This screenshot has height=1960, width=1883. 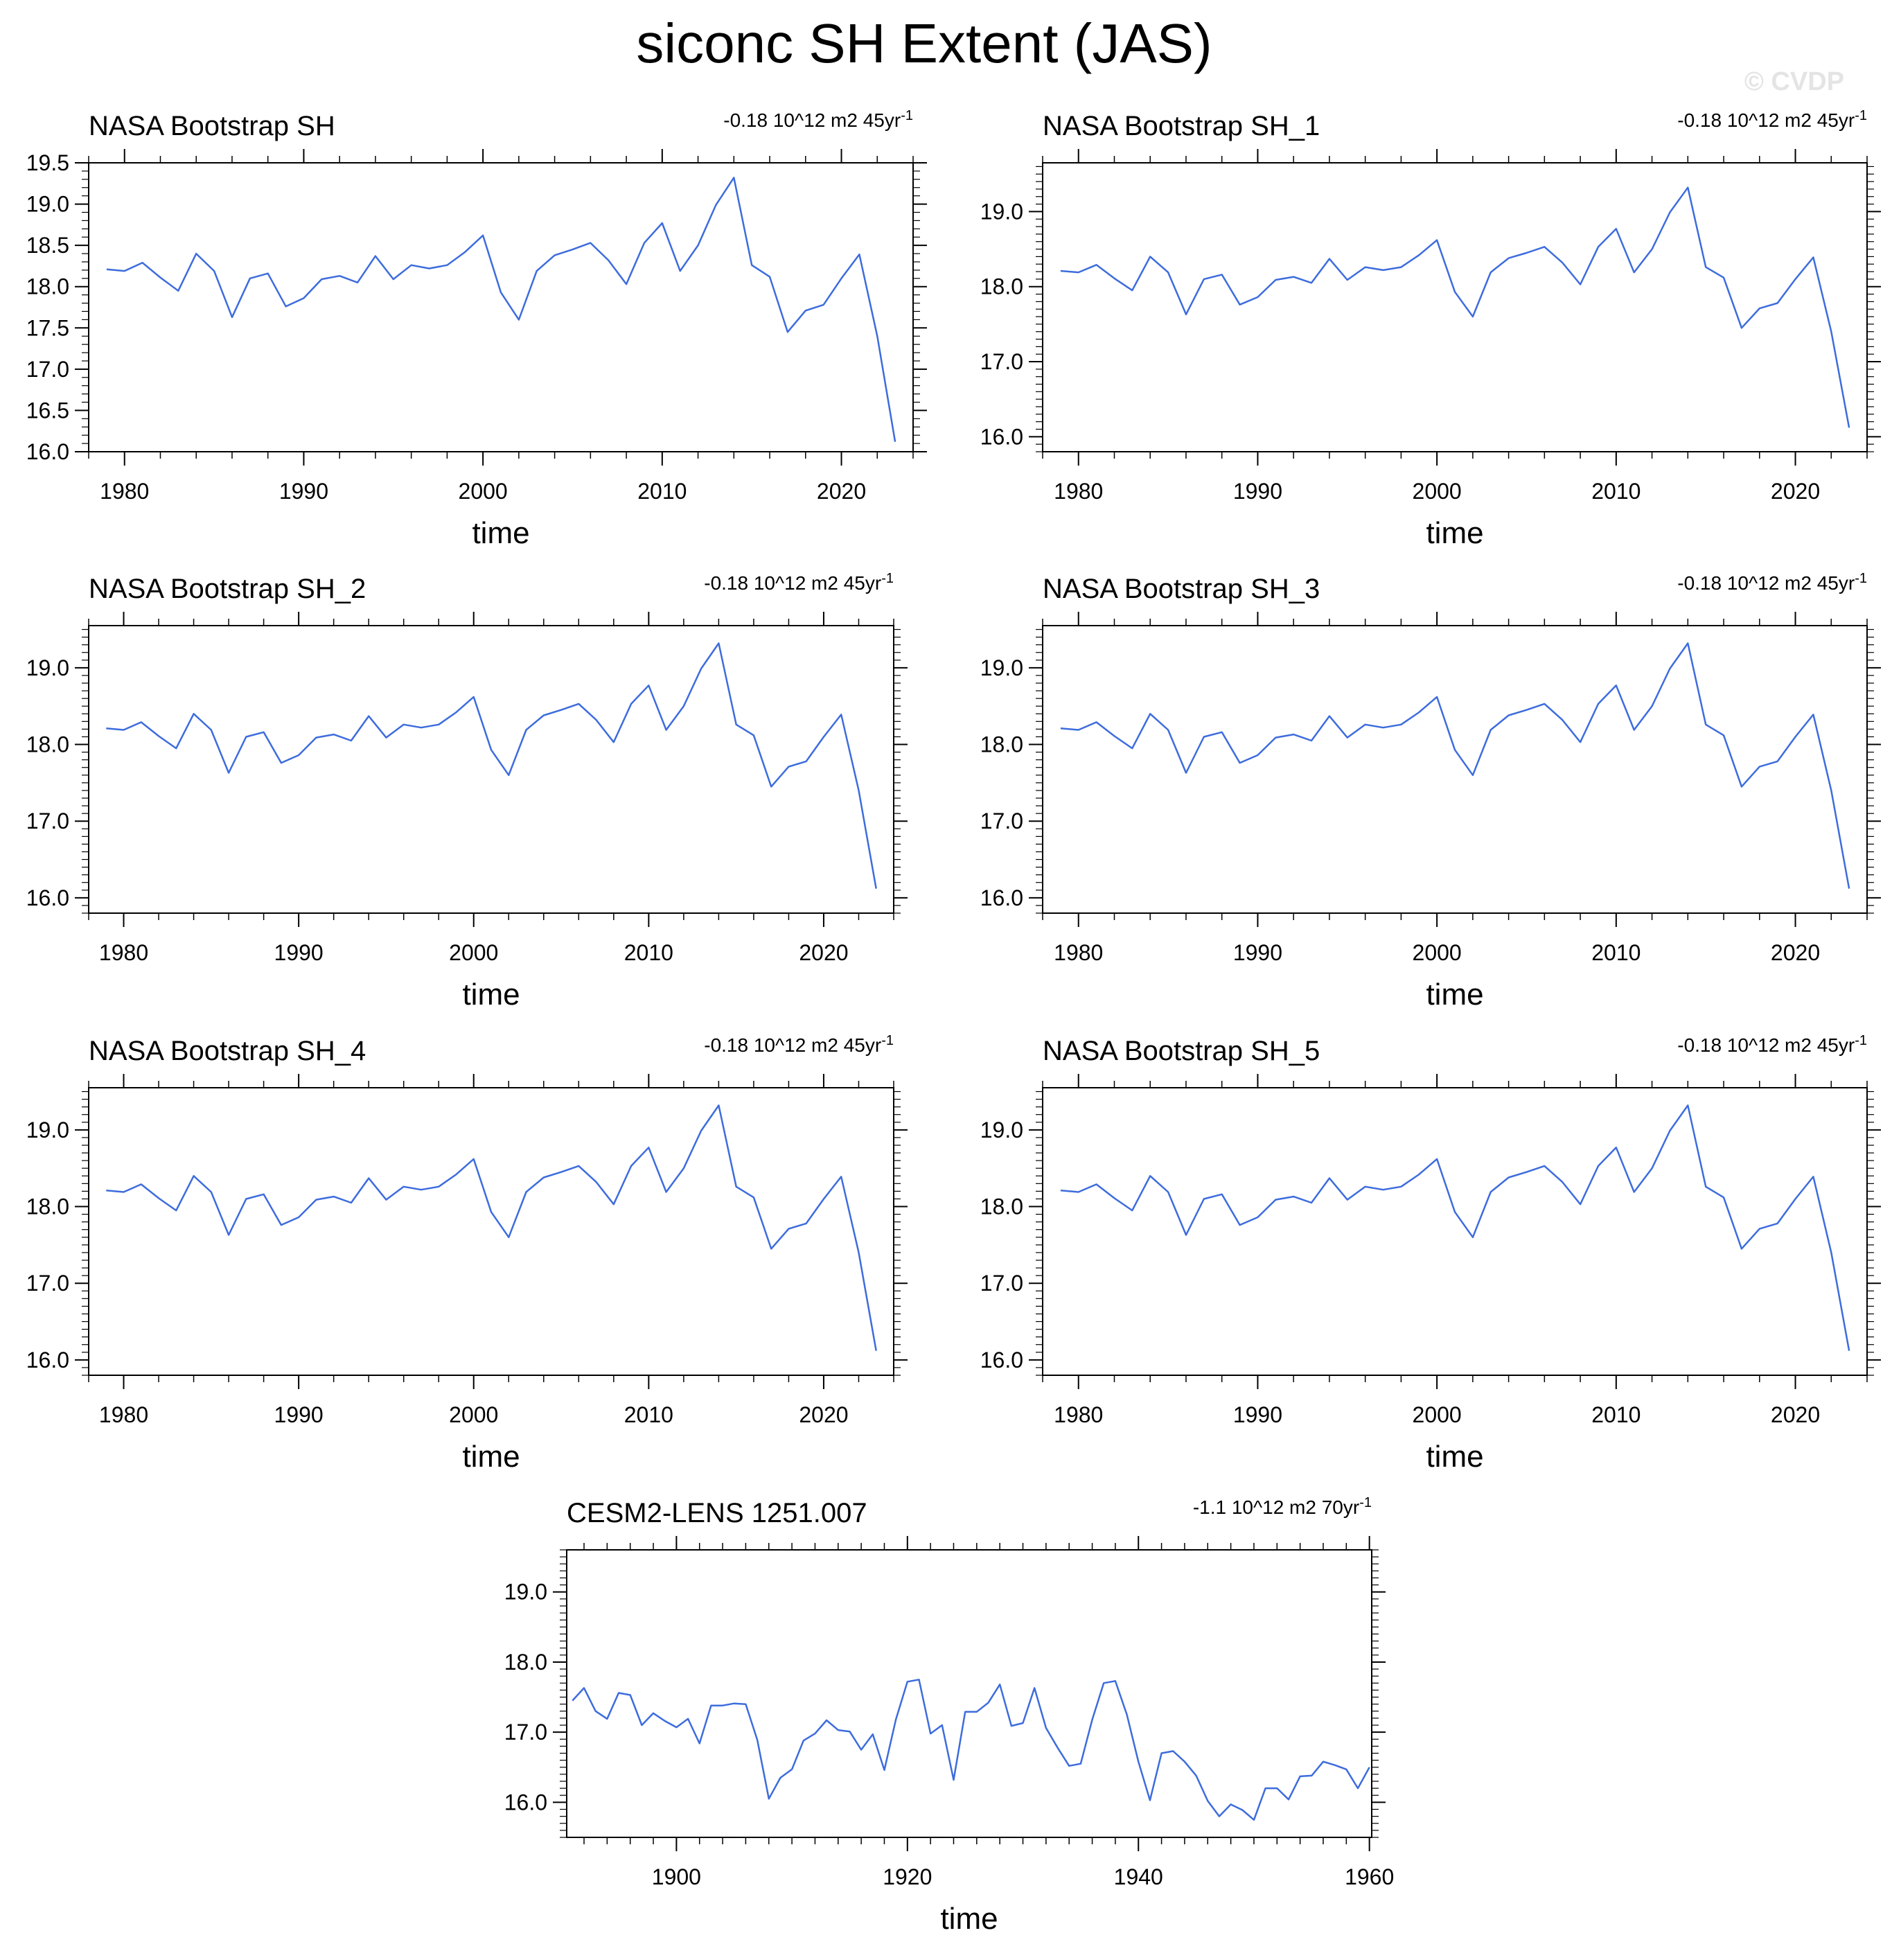 What do you see at coordinates (677, 1877) in the screenshot?
I see `x-tick-label: 1900` at bounding box center [677, 1877].